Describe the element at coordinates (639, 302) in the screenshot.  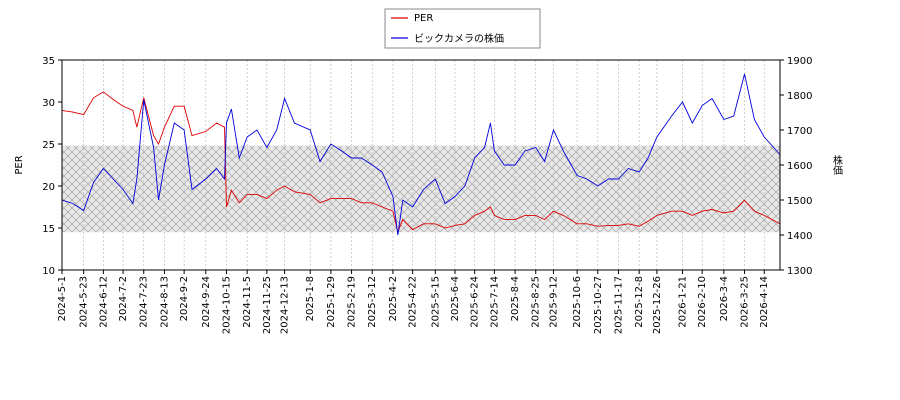
I see `x-tick-label: 2025-12-8` at that location.